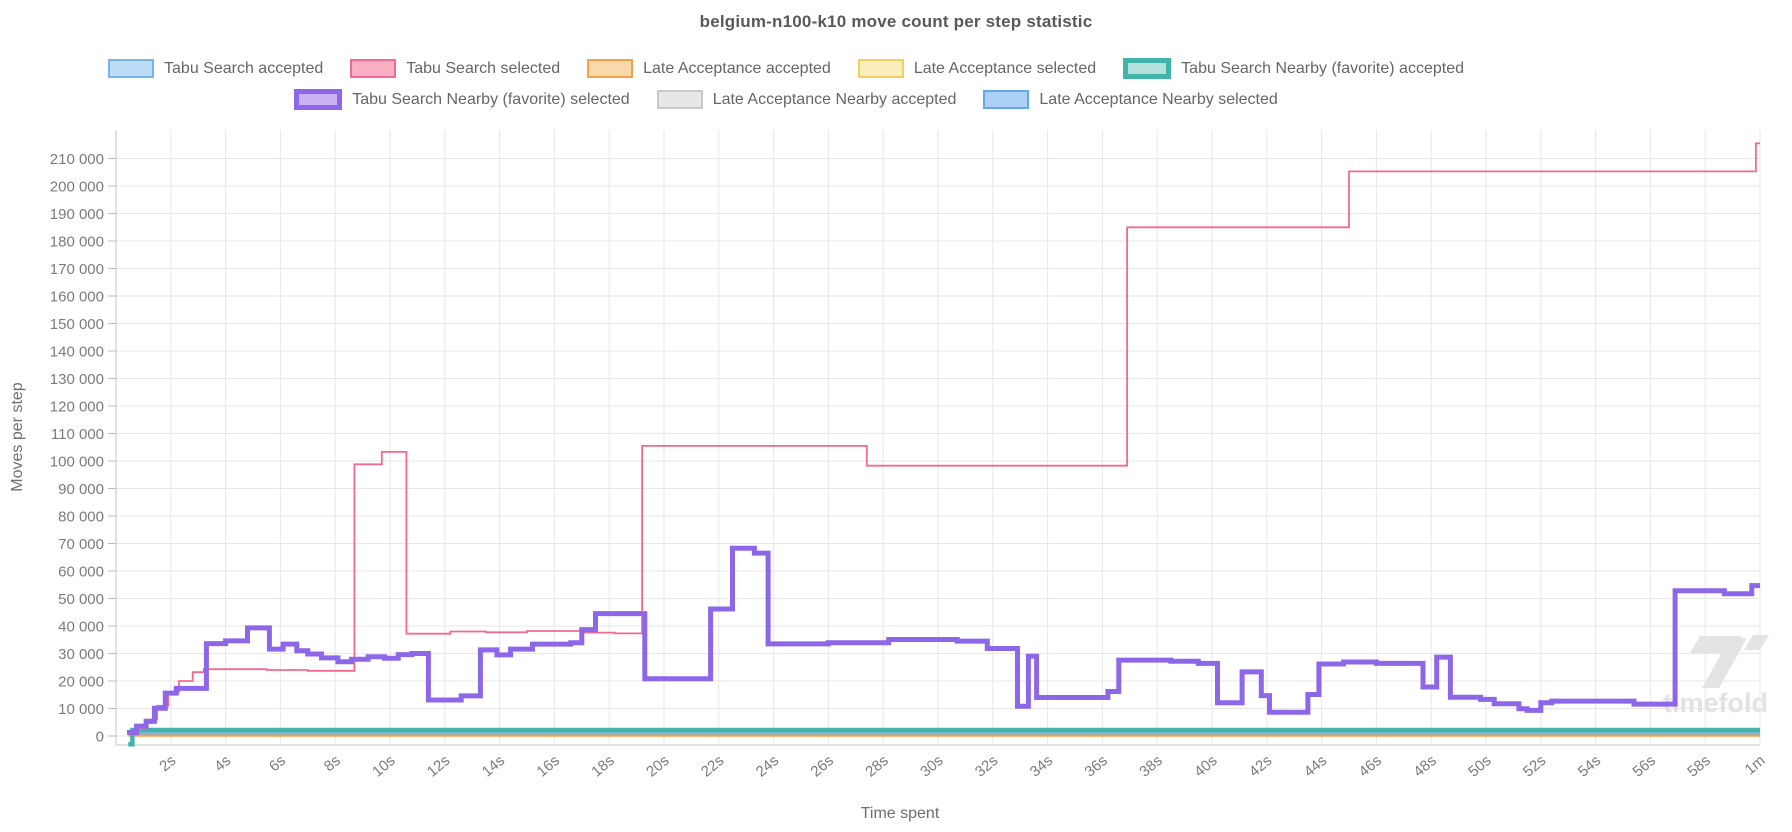  Describe the element at coordinates (602, 766) in the screenshot. I see `x-tick-label: 18s` at that location.